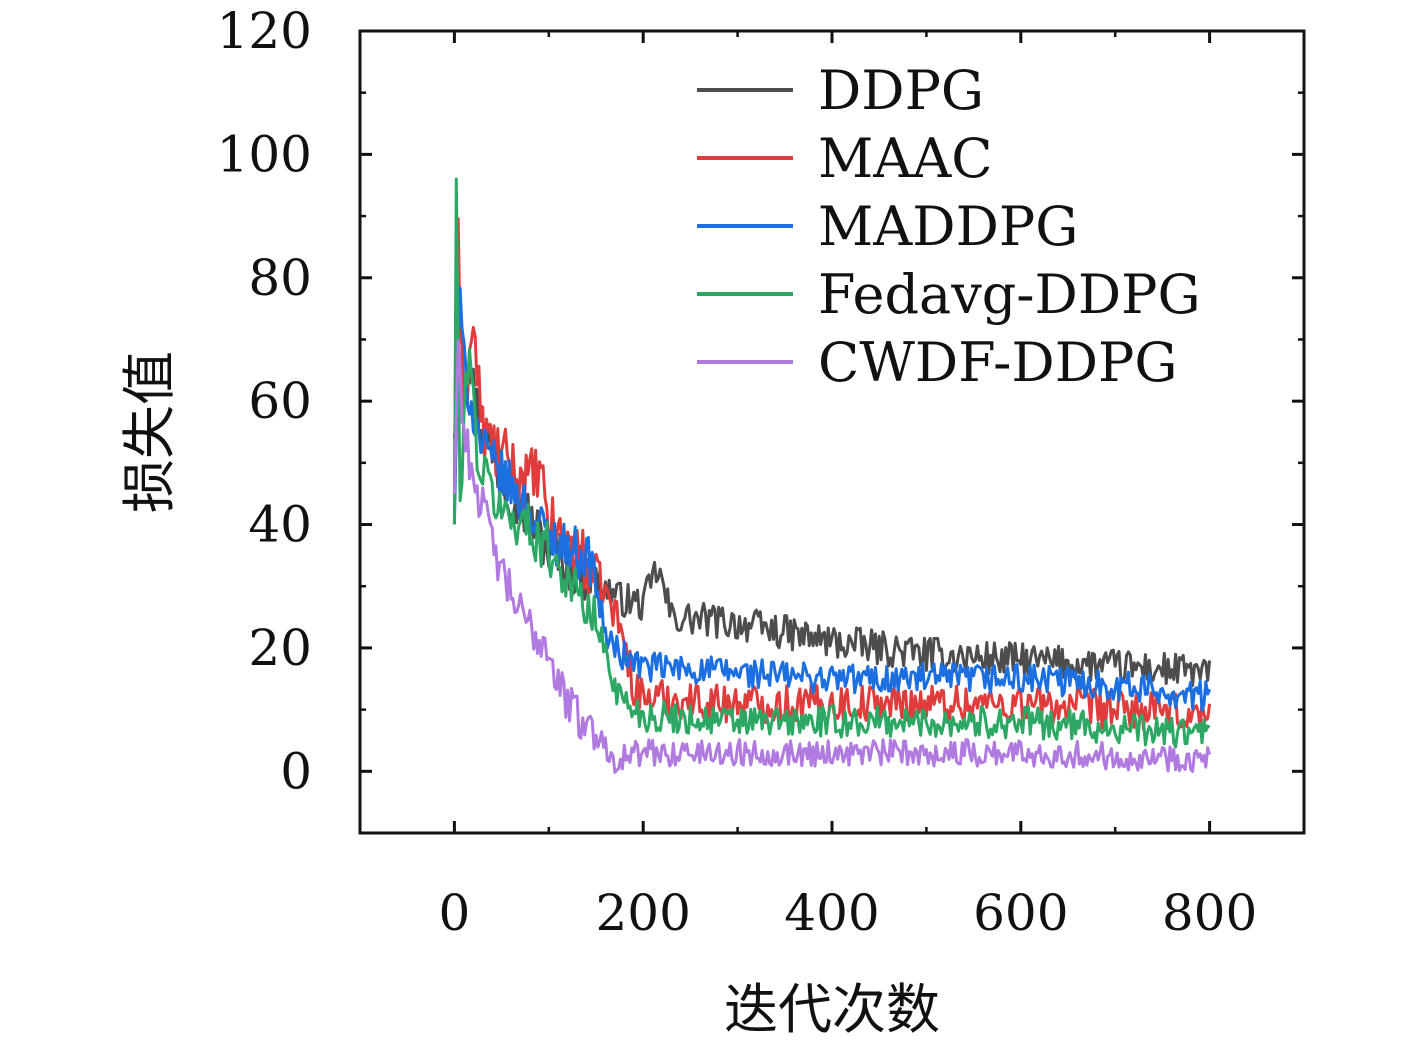  I want to click on y-tick-label: 0, so click(296, 771).